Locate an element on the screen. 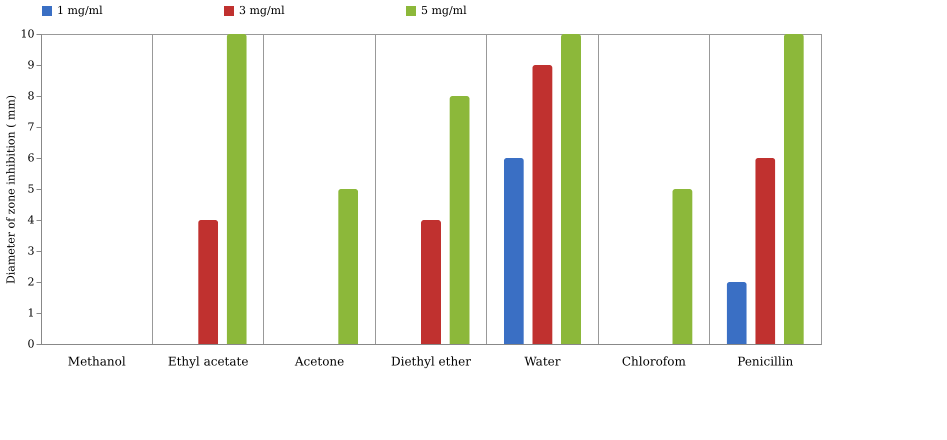 The width and height of the screenshot is (947, 440). y-tick-label: 4 is located at coordinates (31, 220).